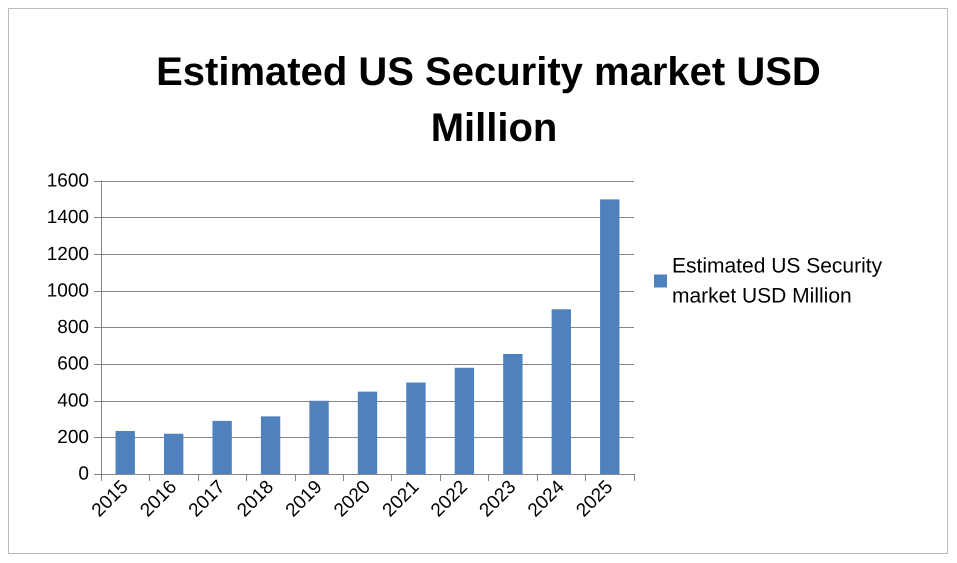  I want to click on y-tick-label: 1400, so click(67, 217).